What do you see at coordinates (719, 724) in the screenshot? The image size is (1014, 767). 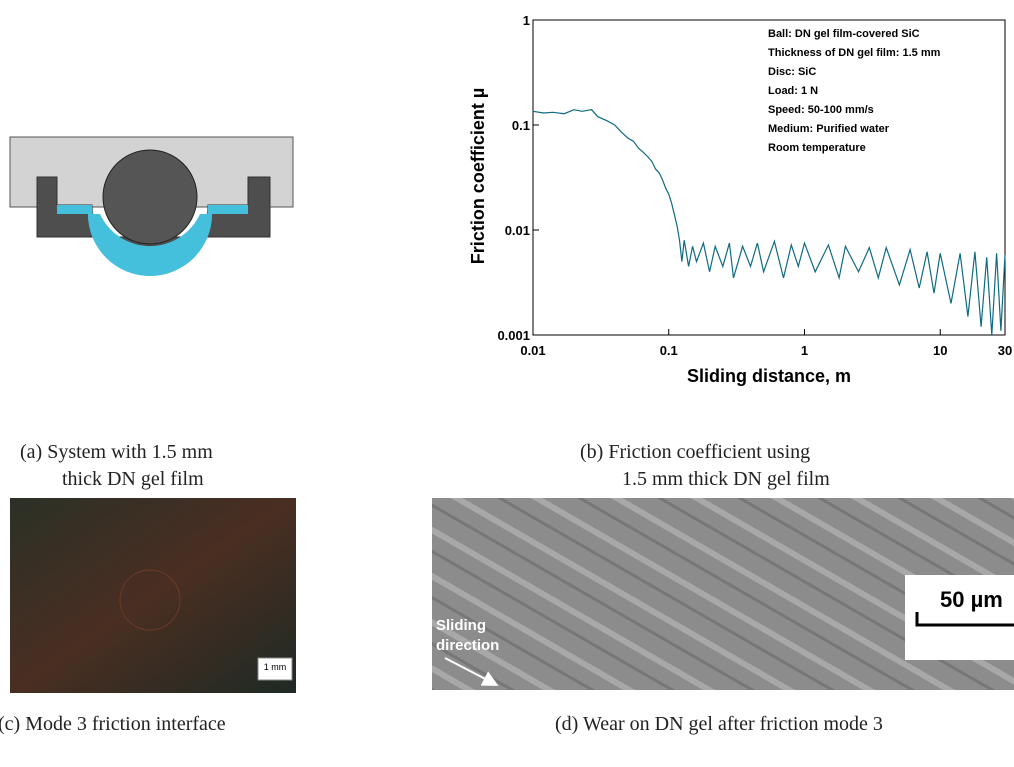 I see `caption: (d) Wear on DN gel after friction mode 3` at bounding box center [719, 724].